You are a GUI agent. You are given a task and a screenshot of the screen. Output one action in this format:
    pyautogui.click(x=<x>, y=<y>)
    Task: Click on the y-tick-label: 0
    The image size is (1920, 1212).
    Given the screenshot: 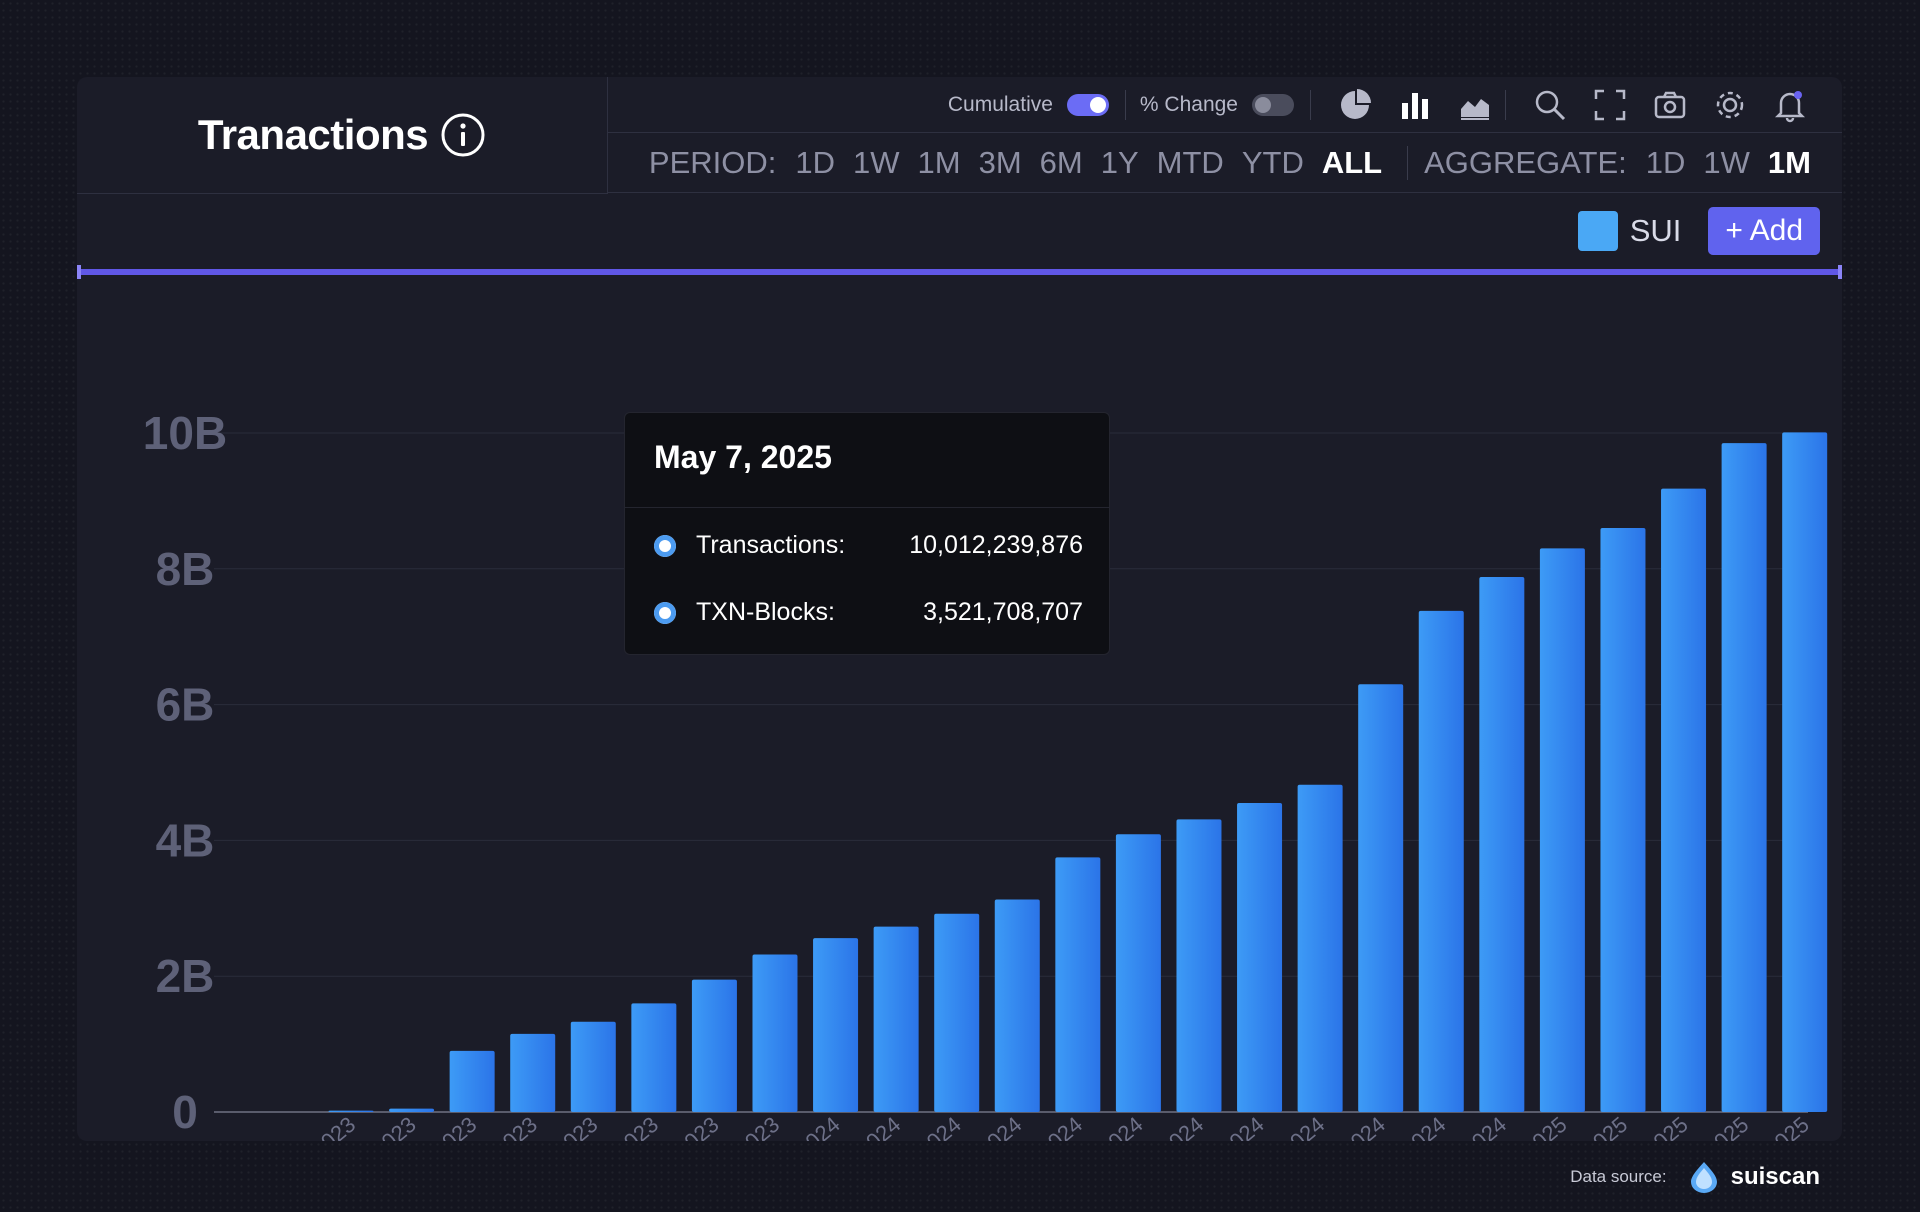 What is the action you would take?
    pyautogui.click(x=185, y=1112)
    